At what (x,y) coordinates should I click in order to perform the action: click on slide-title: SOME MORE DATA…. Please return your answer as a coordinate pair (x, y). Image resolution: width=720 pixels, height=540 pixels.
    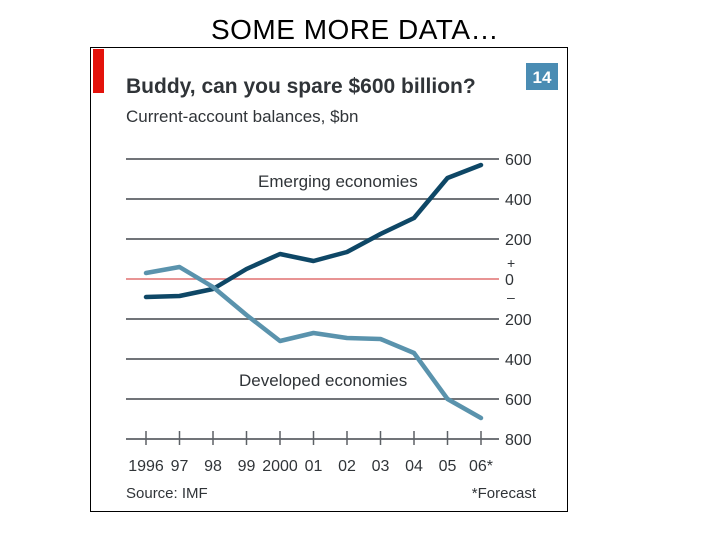
    Looking at the image, I should click on (355, 29).